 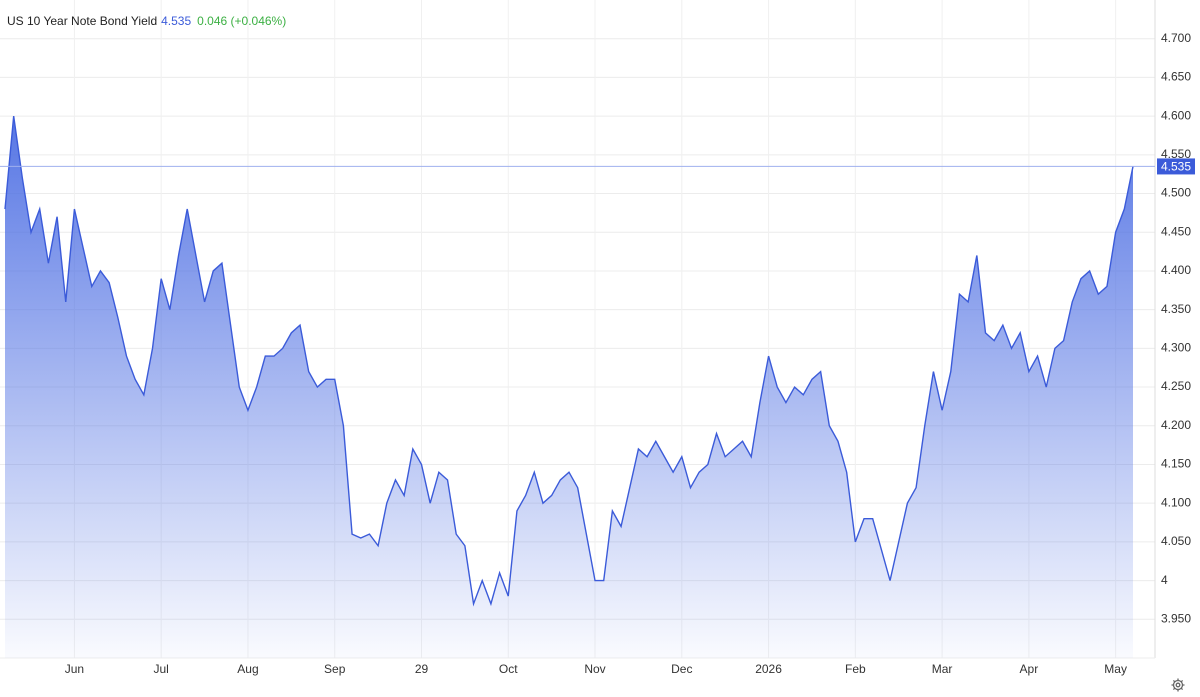 What do you see at coordinates (161, 669) in the screenshot?
I see `x-tick-label: Jul` at bounding box center [161, 669].